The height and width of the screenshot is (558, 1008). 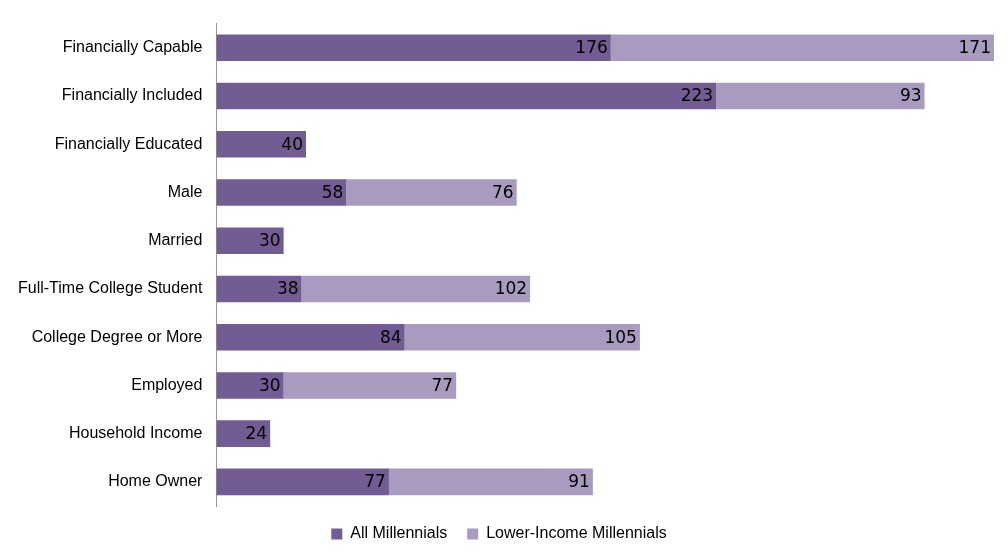 I want to click on y-tick-label: Male, so click(x=185, y=191).